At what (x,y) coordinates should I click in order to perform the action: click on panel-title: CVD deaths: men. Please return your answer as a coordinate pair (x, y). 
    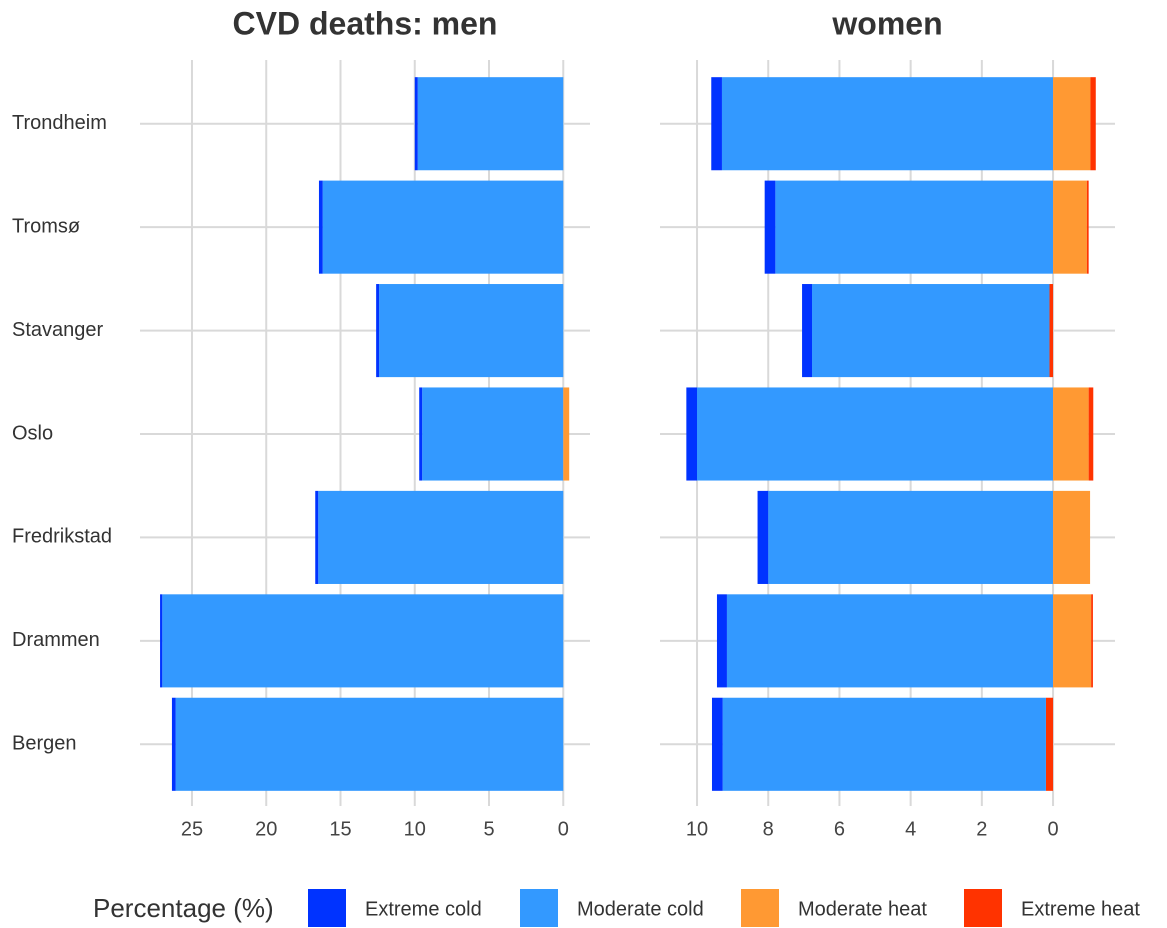
    Looking at the image, I should click on (365, 23).